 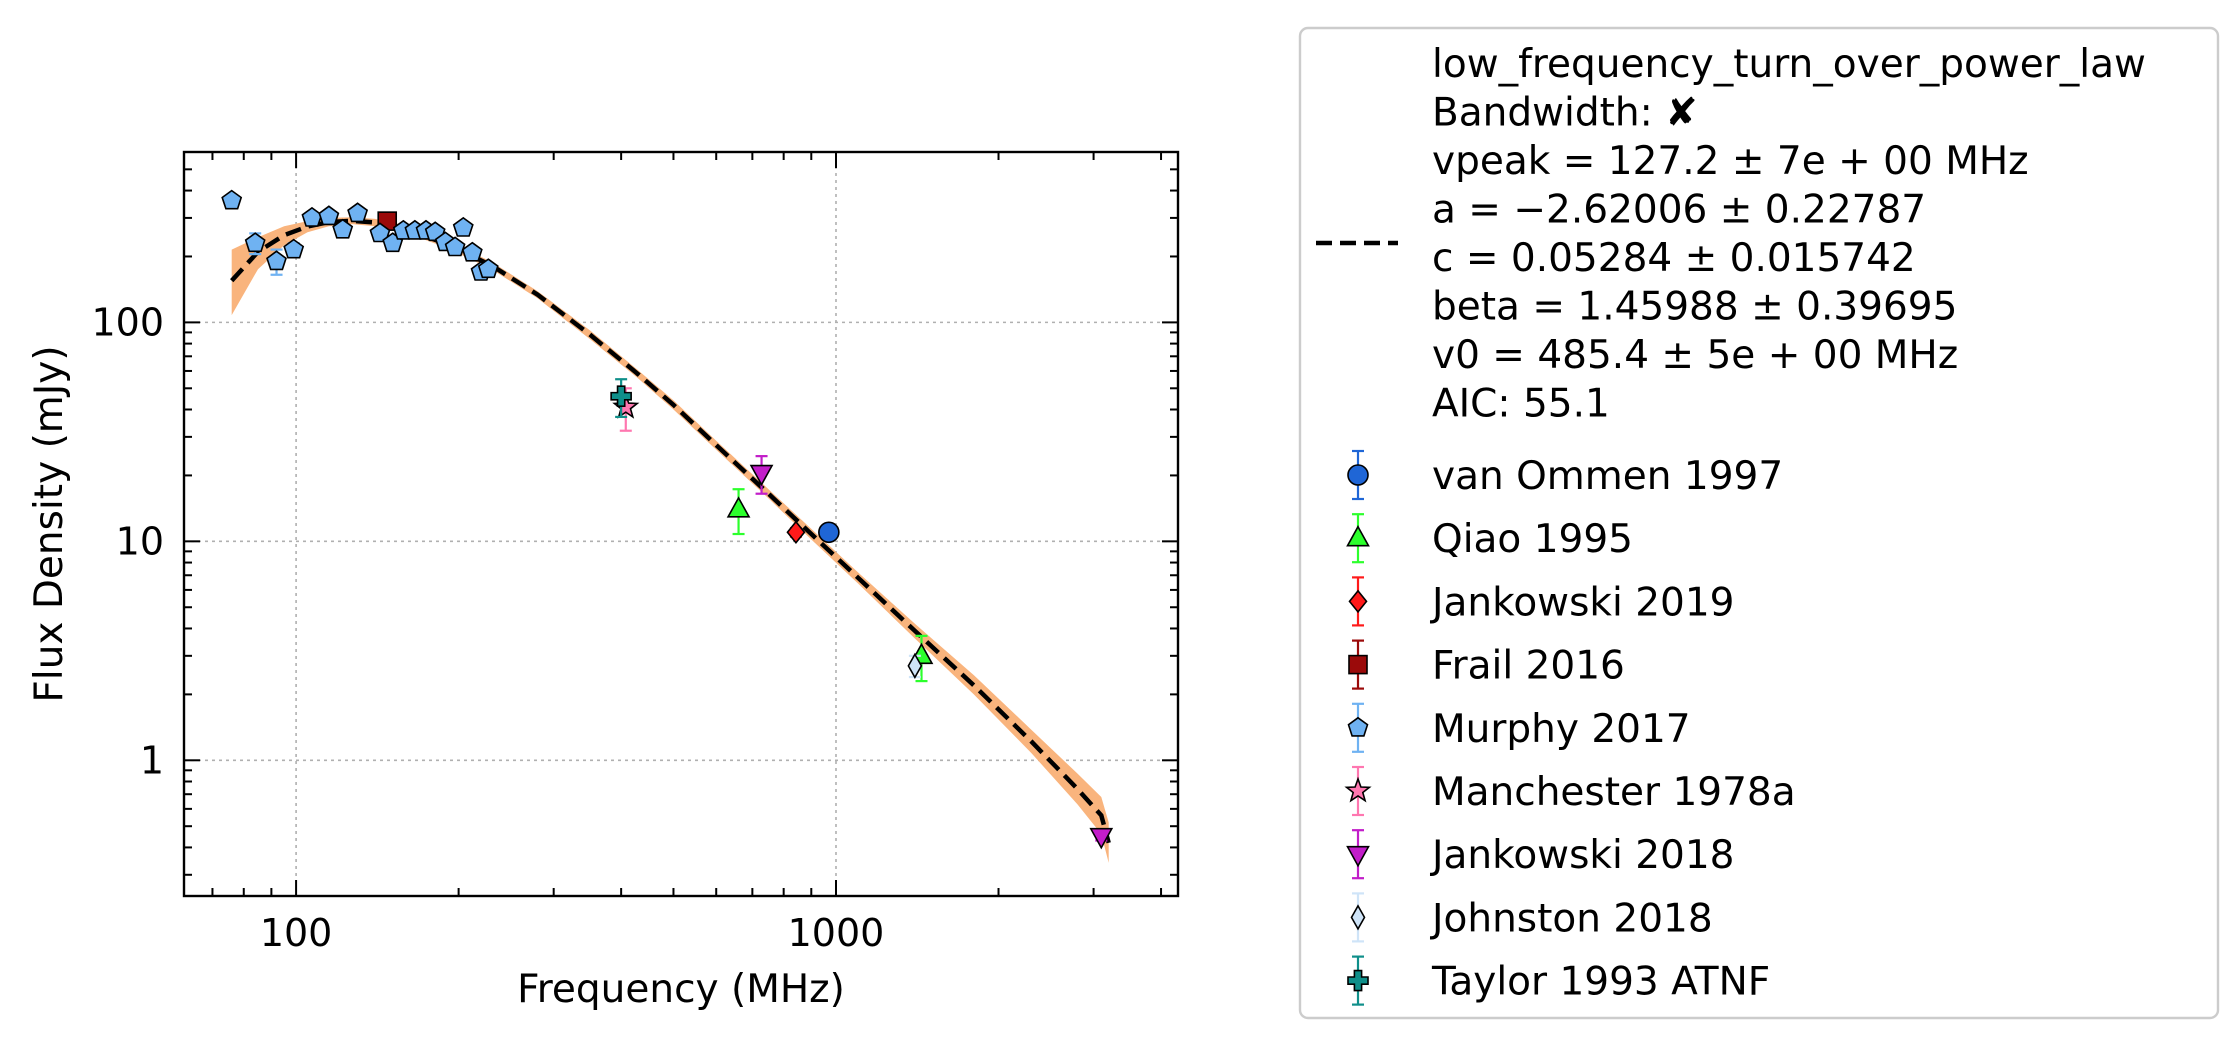 I want to click on legend-entry-jankowski-2019: Jankowski 2019, so click(x=1541, y=601).